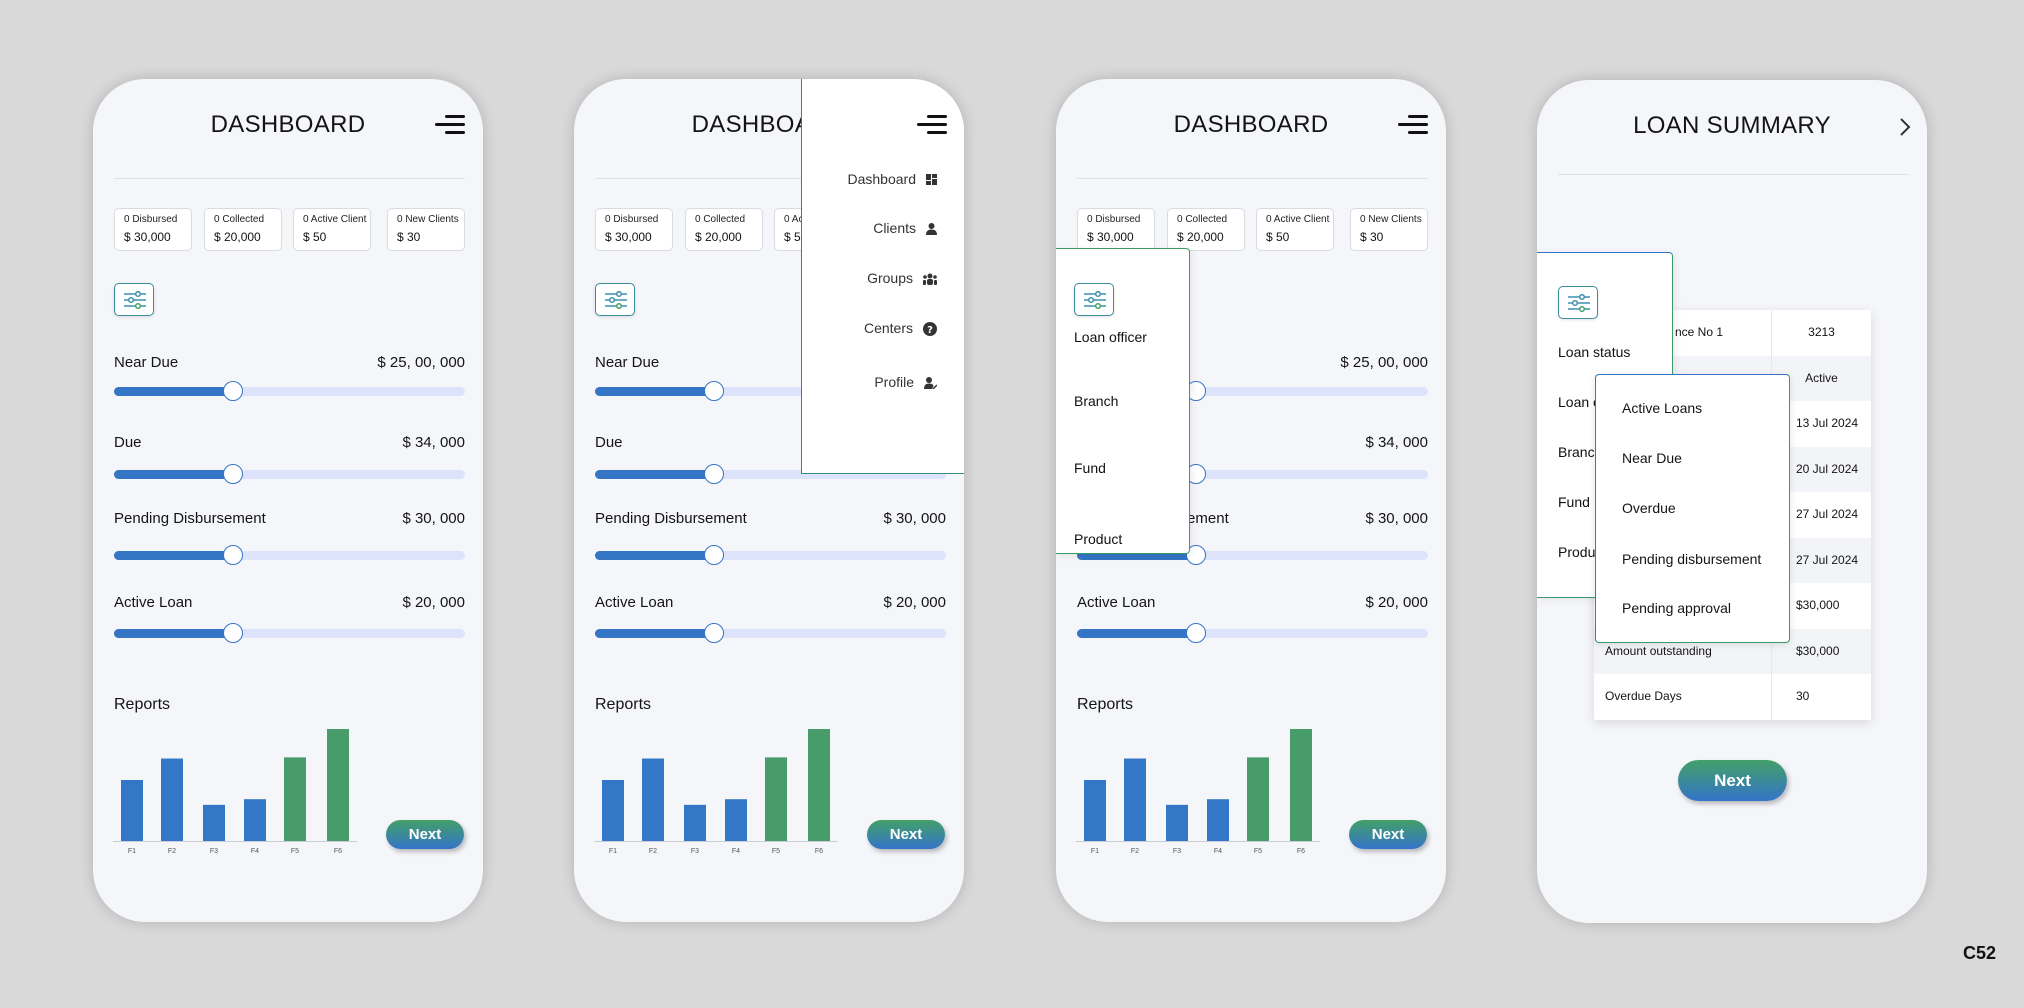 The width and height of the screenshot is (2024, 1008). I want to click on page-title: LOAN SUMMARY, so click(1732, 125).